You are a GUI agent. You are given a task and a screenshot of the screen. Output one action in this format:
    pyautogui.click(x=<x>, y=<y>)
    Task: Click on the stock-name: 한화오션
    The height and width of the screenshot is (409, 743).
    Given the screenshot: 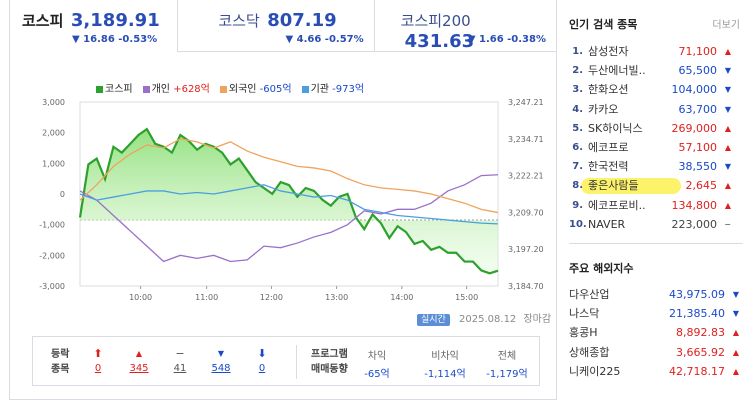 What is the action you would take?
    pyautogui.click(x=608, y=90)
    